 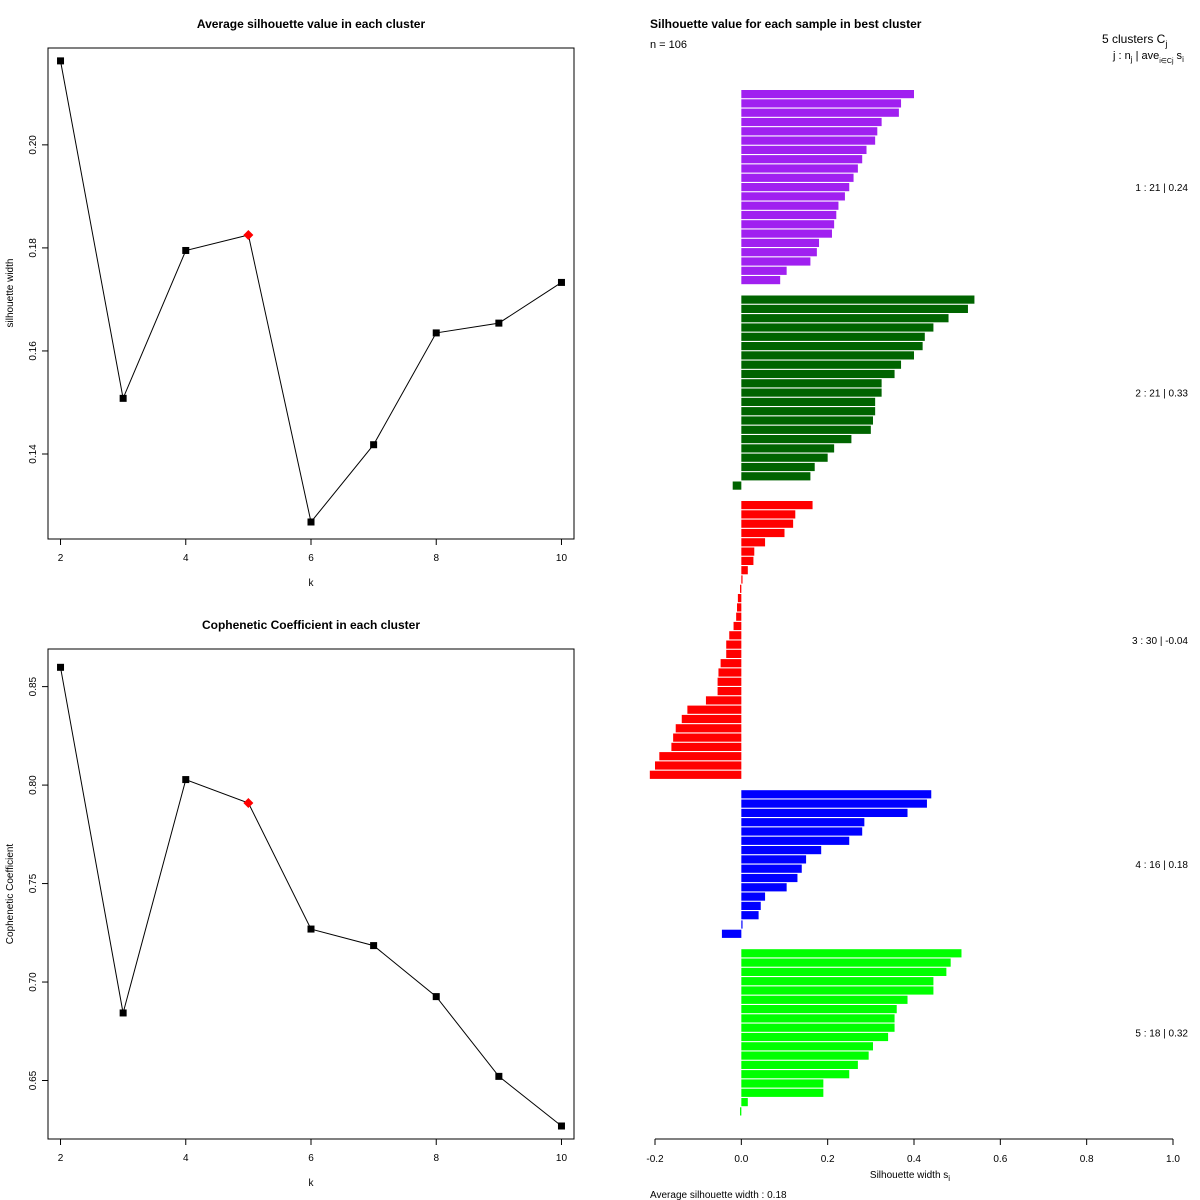 What do you see at coordinates (1161, 1033) in the screenshot?
I see `cluster-5-summary-label: 5 : 18 | 0.32` at bounding box center [1161, 1033].